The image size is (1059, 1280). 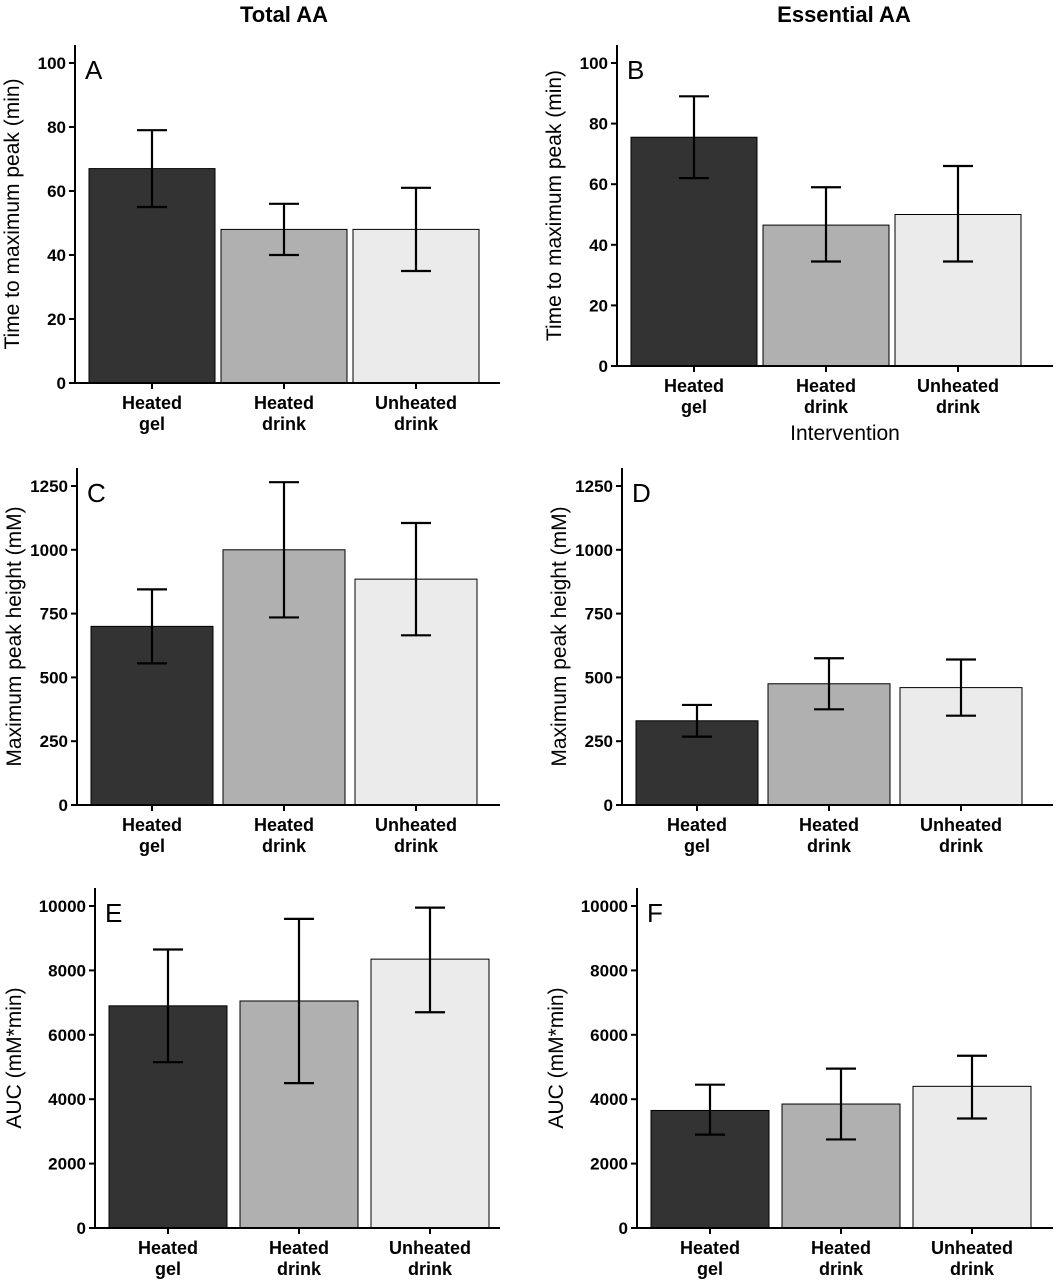 I want to click on panel-a-category-label-1-line-1: drink, so click(x=284, y=424).